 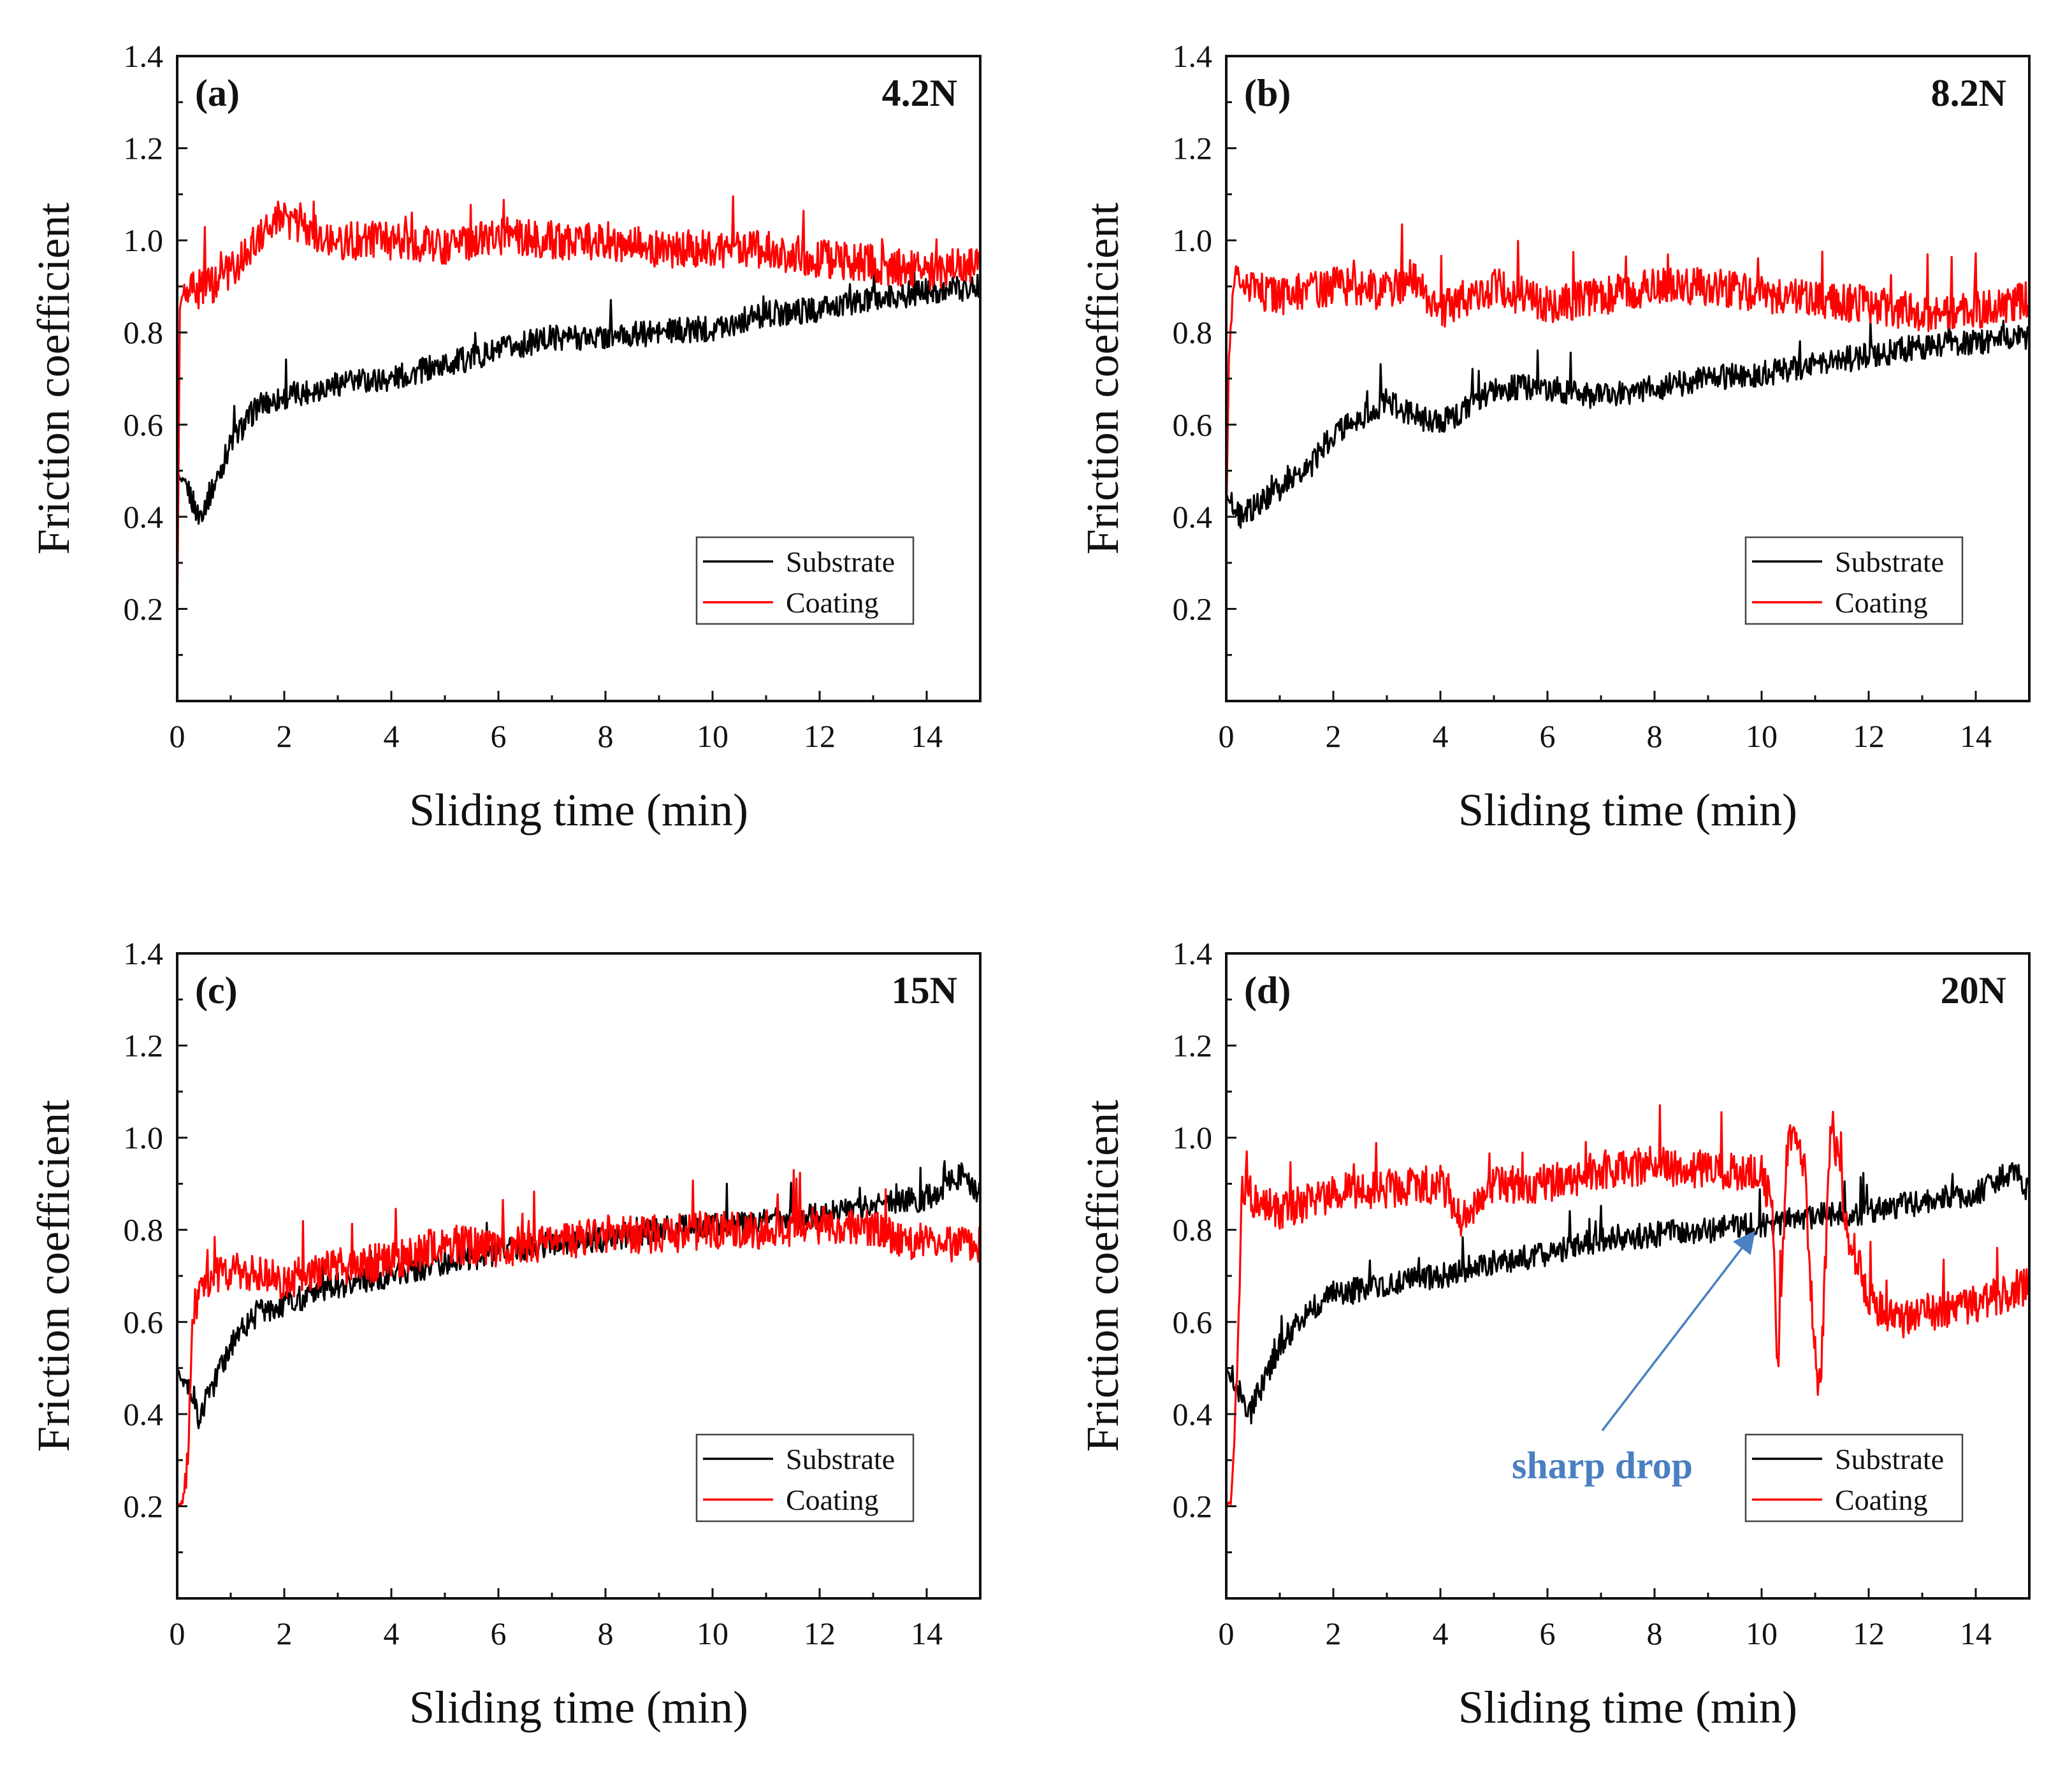 I want to click on load-label: 4.2N, so click(x=919, y=93).